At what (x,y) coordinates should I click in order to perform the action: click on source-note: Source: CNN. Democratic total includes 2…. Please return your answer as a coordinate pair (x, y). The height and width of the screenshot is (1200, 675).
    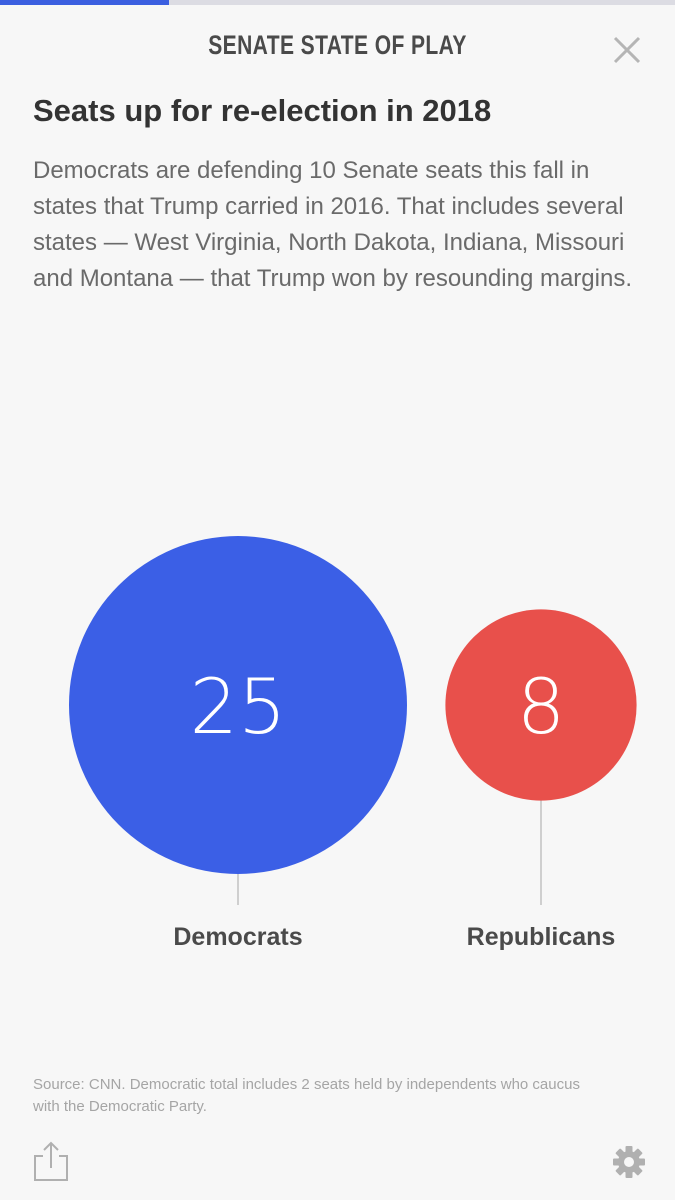
    Looking at the image, I should click on (306, 1095).